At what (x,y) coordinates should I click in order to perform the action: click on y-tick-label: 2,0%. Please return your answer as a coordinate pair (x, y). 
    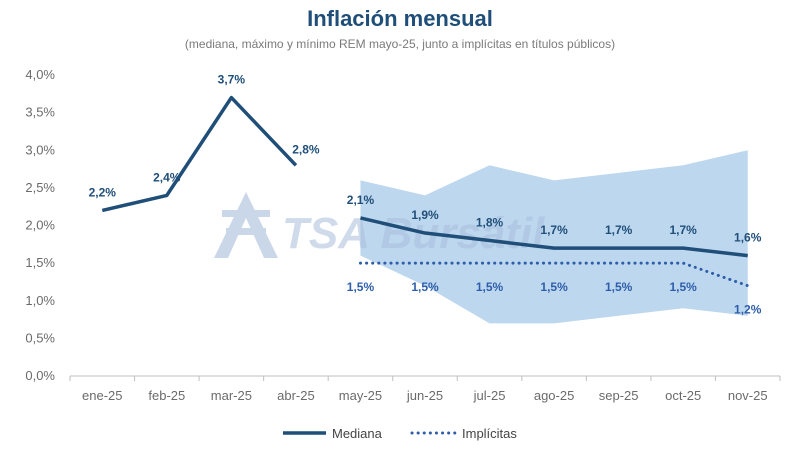
    Looking at the image, I should click on (40, 225).